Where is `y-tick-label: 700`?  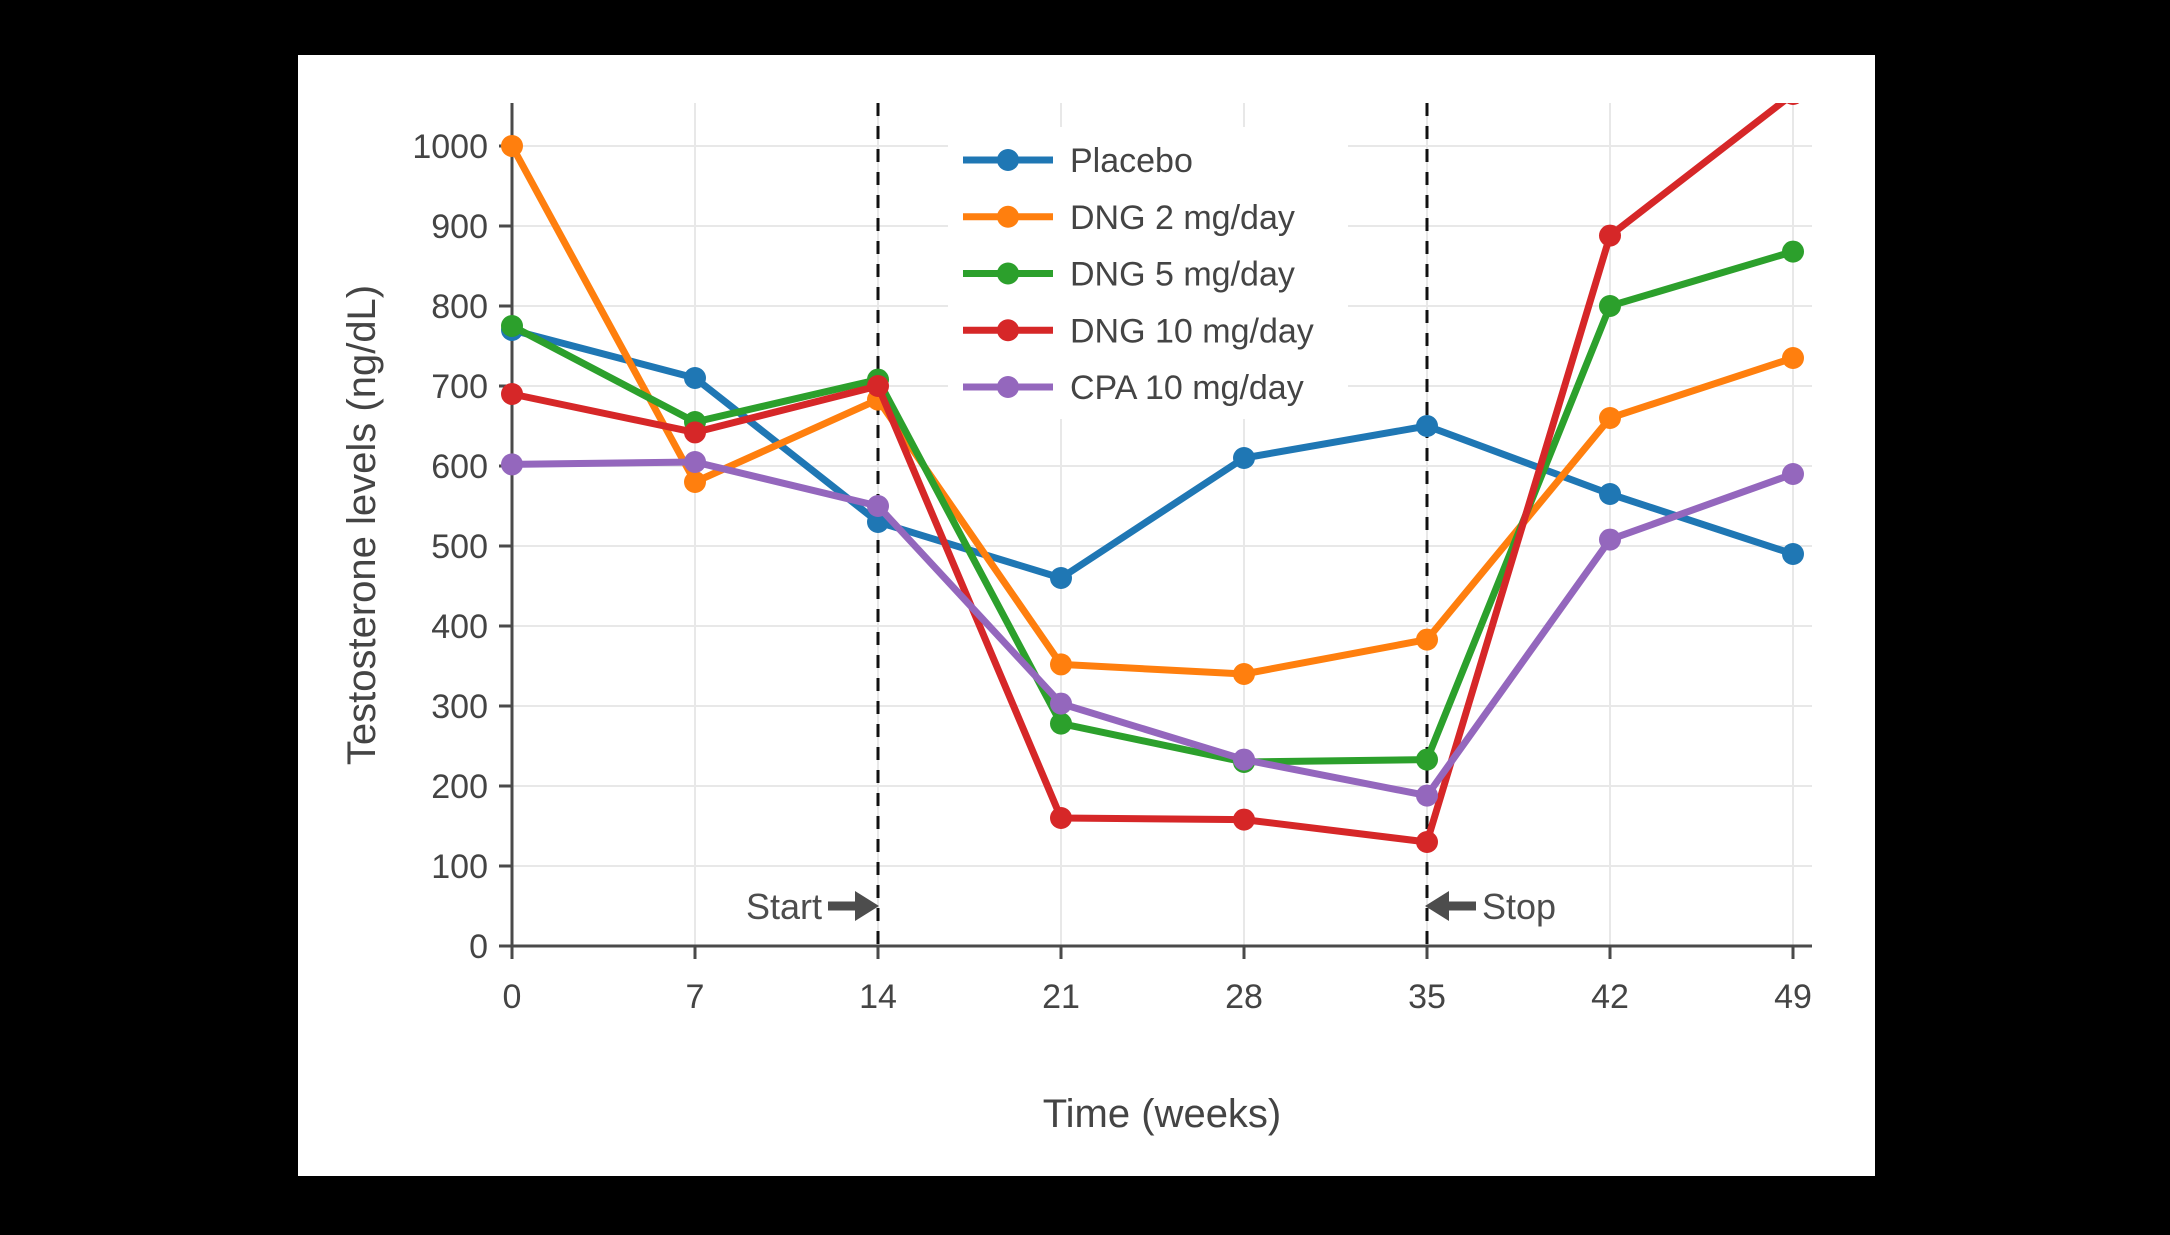
y-tick-label: 700 is located at coordinates (459, 387).